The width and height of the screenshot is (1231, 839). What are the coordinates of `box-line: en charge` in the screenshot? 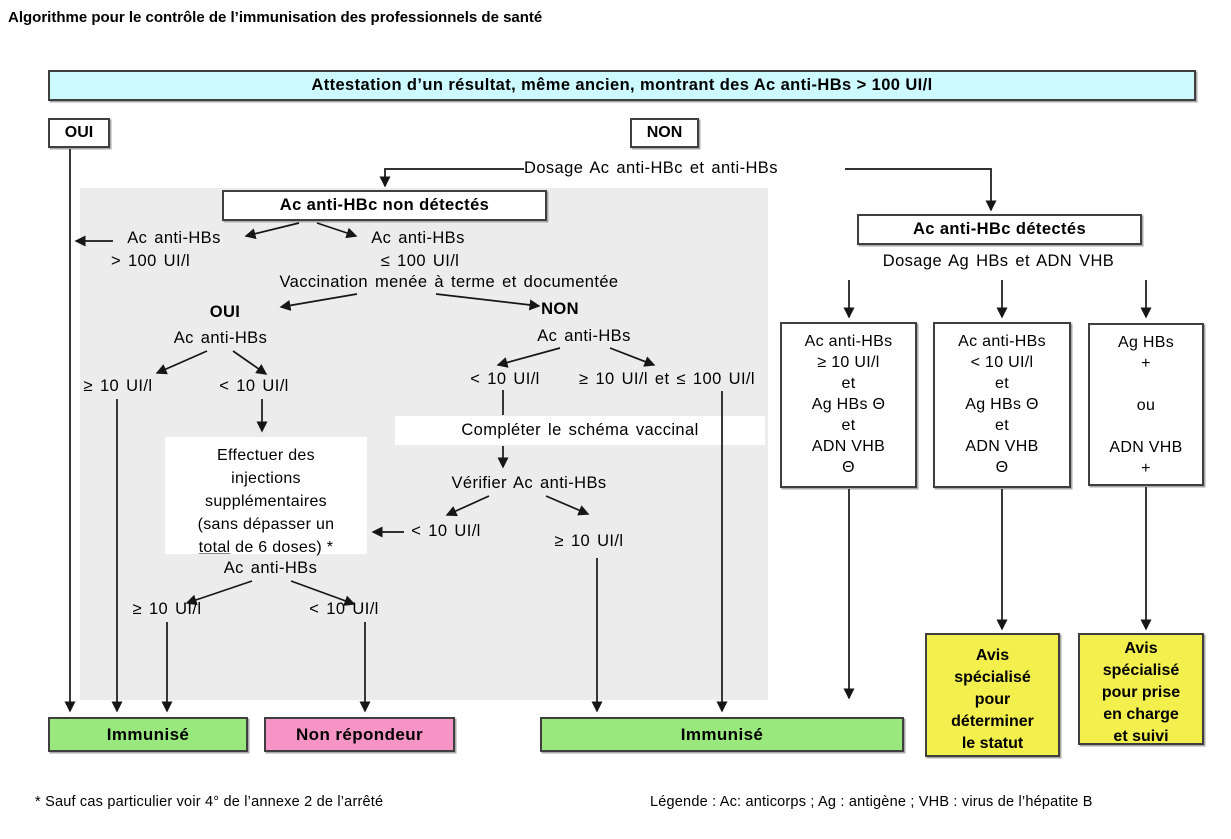 It's located at (1141, 714).